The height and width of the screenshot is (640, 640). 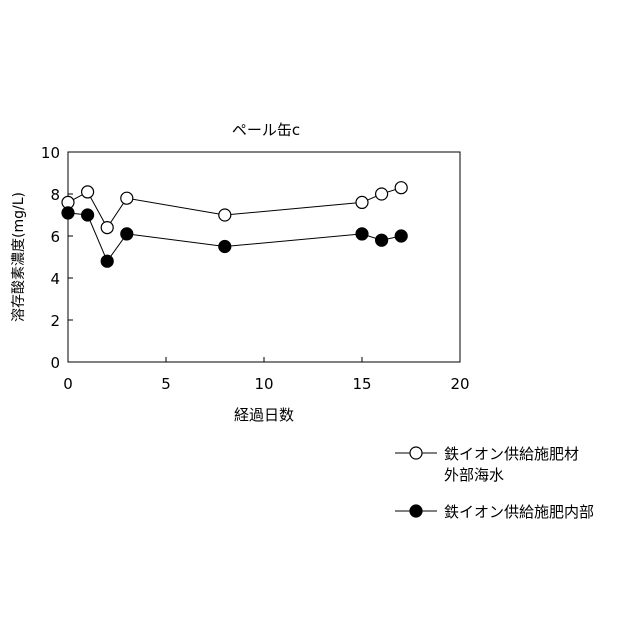 What do you see at coordinates (55, 279) in the screenshot?
I see `y-tick-label-4: 4` at bounding box center [55, 279].